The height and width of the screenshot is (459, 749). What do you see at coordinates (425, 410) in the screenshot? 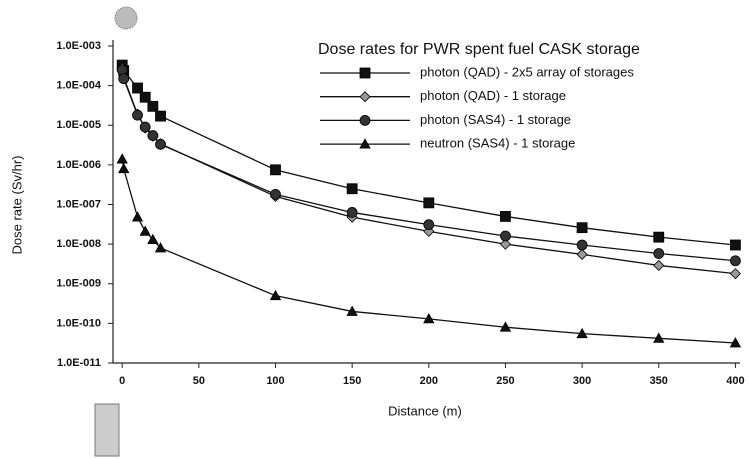
I see `x-axis-label: Distance (m)` at bounding box center [425, 410].